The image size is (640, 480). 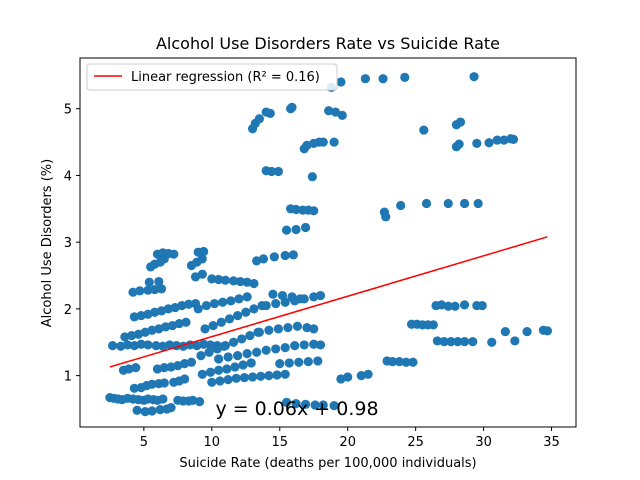 I want to click on legend-box, so click(x=212, y=77).